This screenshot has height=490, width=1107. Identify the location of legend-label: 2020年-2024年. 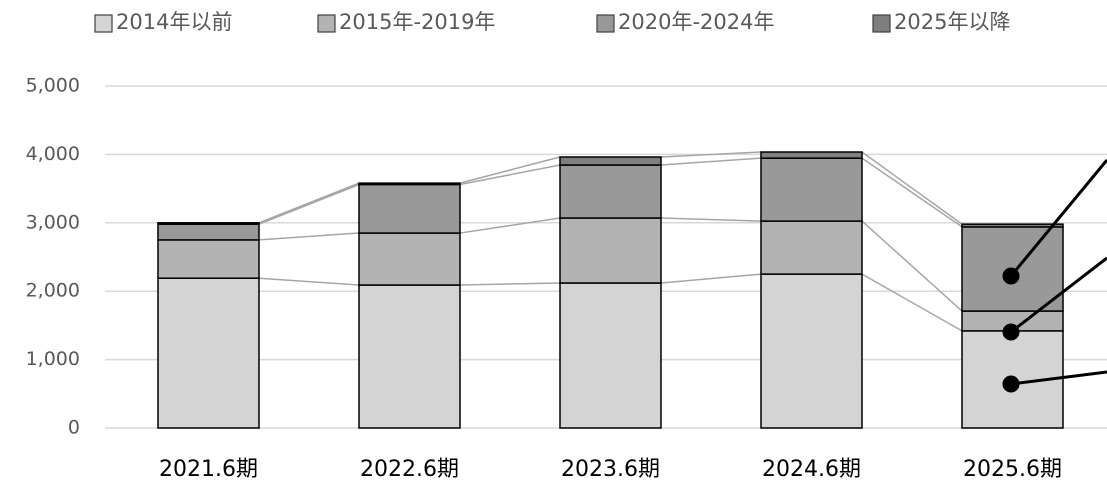
(696, 22).